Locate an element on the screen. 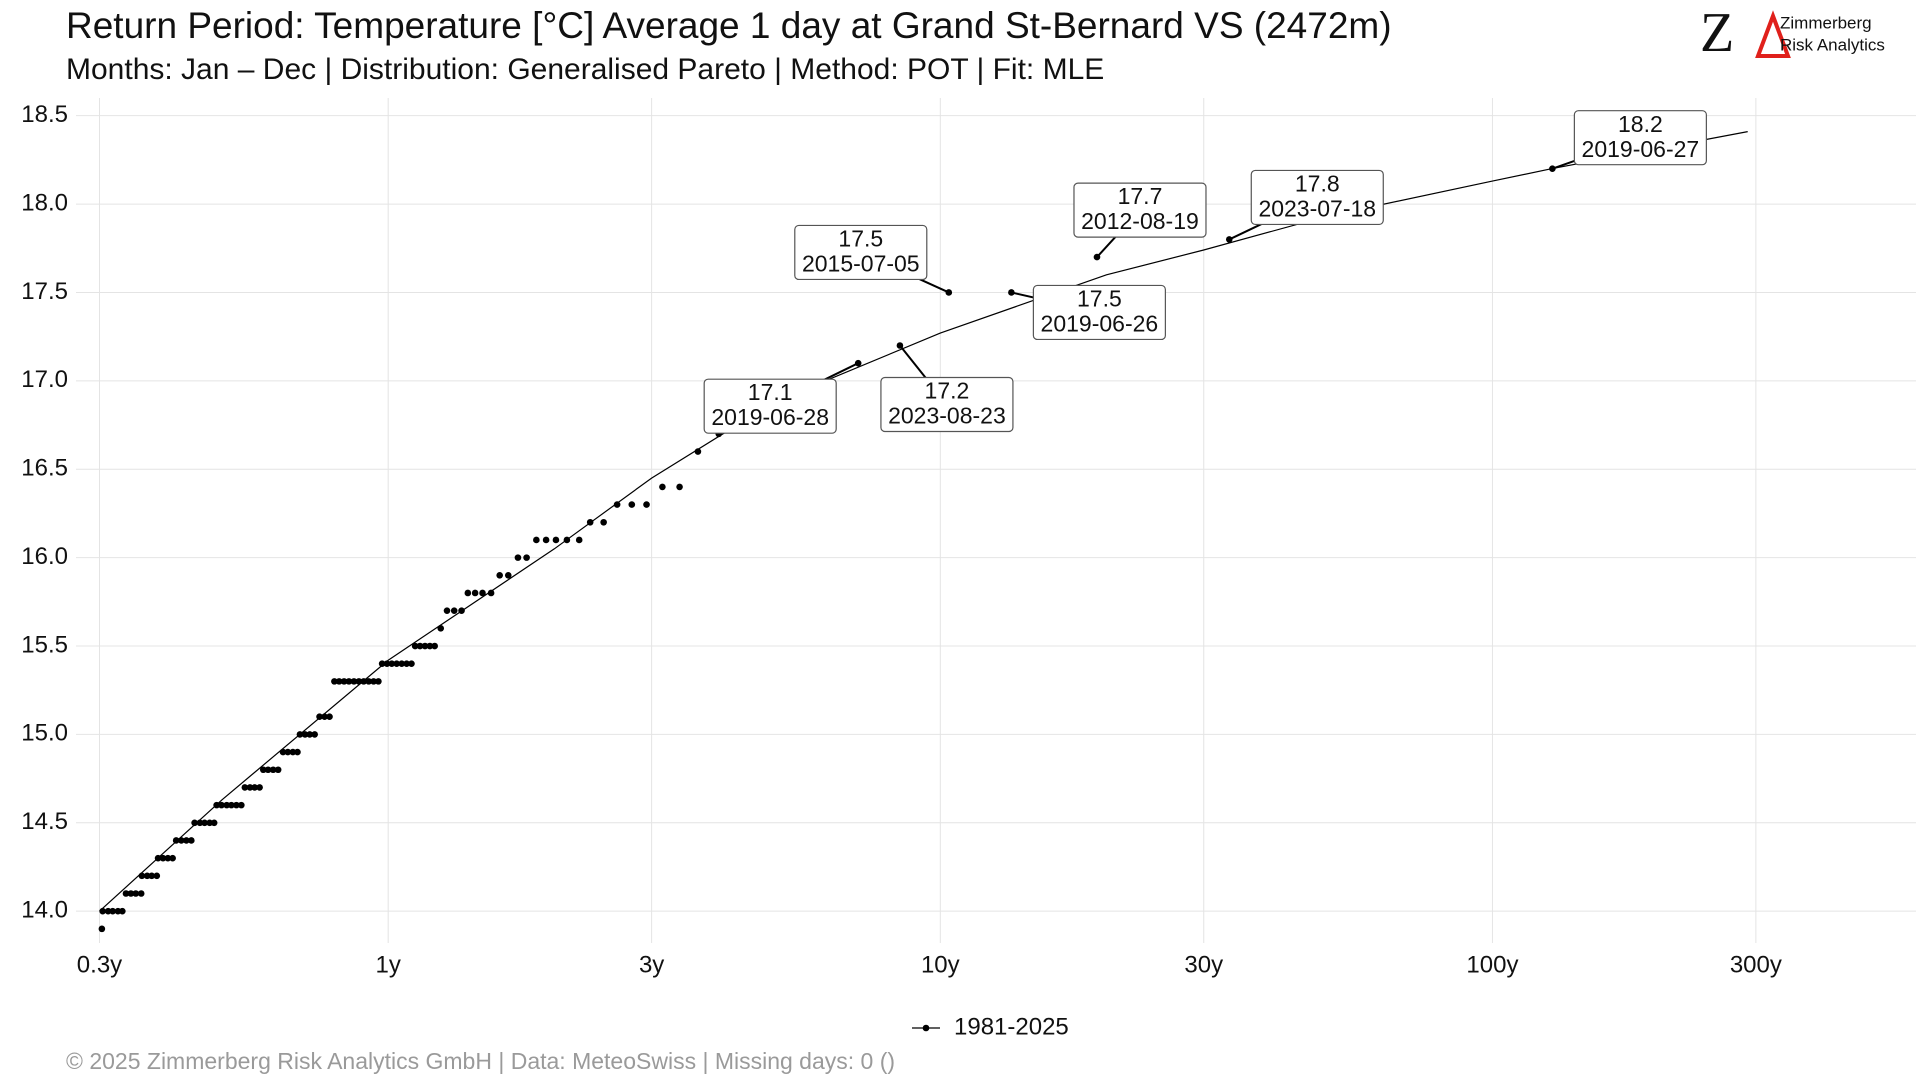 The width and height of the screenshot is (1920, 1080). x-tick-label: 300y is located at coordinates (1756, 964).